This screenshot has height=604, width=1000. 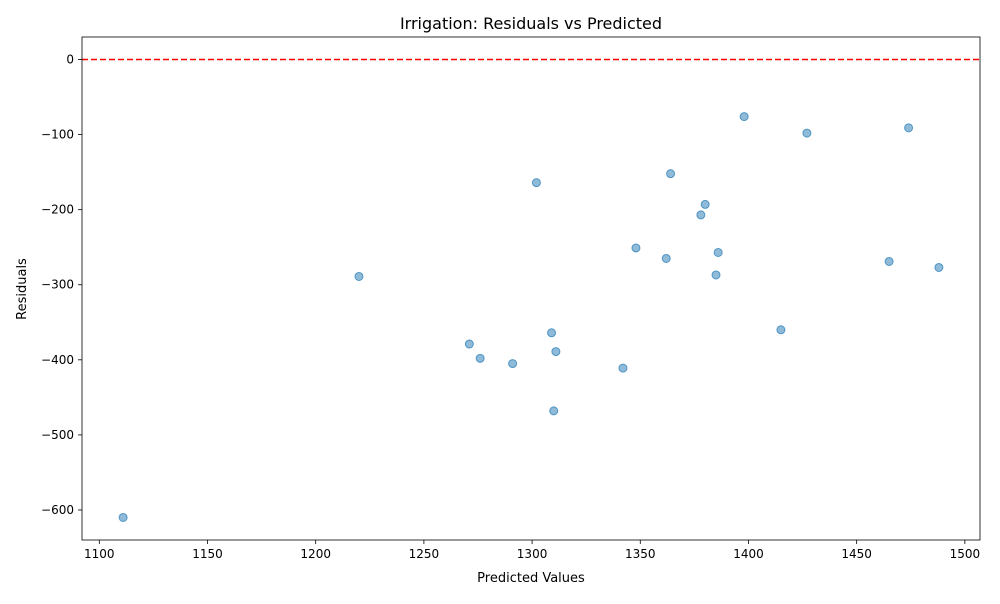 What do you see at coordinates (57, 510) in the screenshot?
I see `y-tick-label: −600` at bounding box center [57, 510].